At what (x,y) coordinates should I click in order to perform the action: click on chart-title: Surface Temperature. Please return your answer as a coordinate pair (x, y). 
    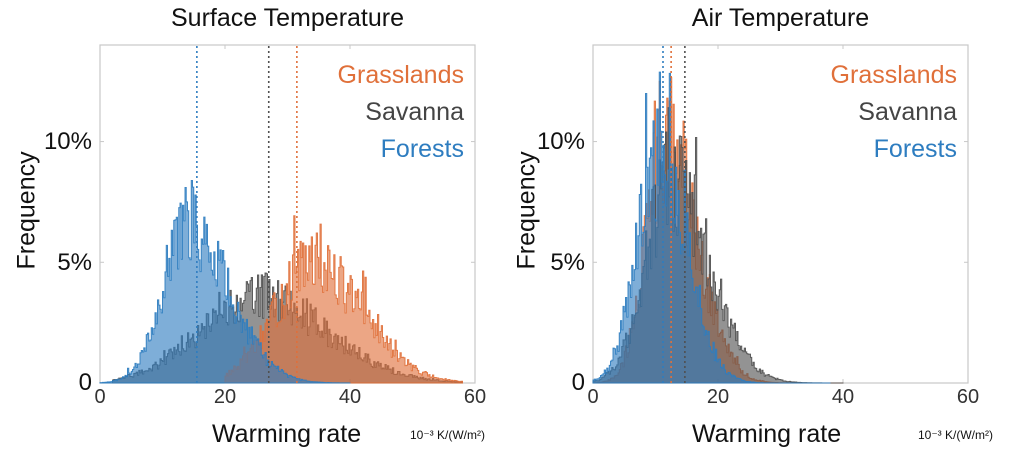
    Looking at the image, I should click on (287, 18).